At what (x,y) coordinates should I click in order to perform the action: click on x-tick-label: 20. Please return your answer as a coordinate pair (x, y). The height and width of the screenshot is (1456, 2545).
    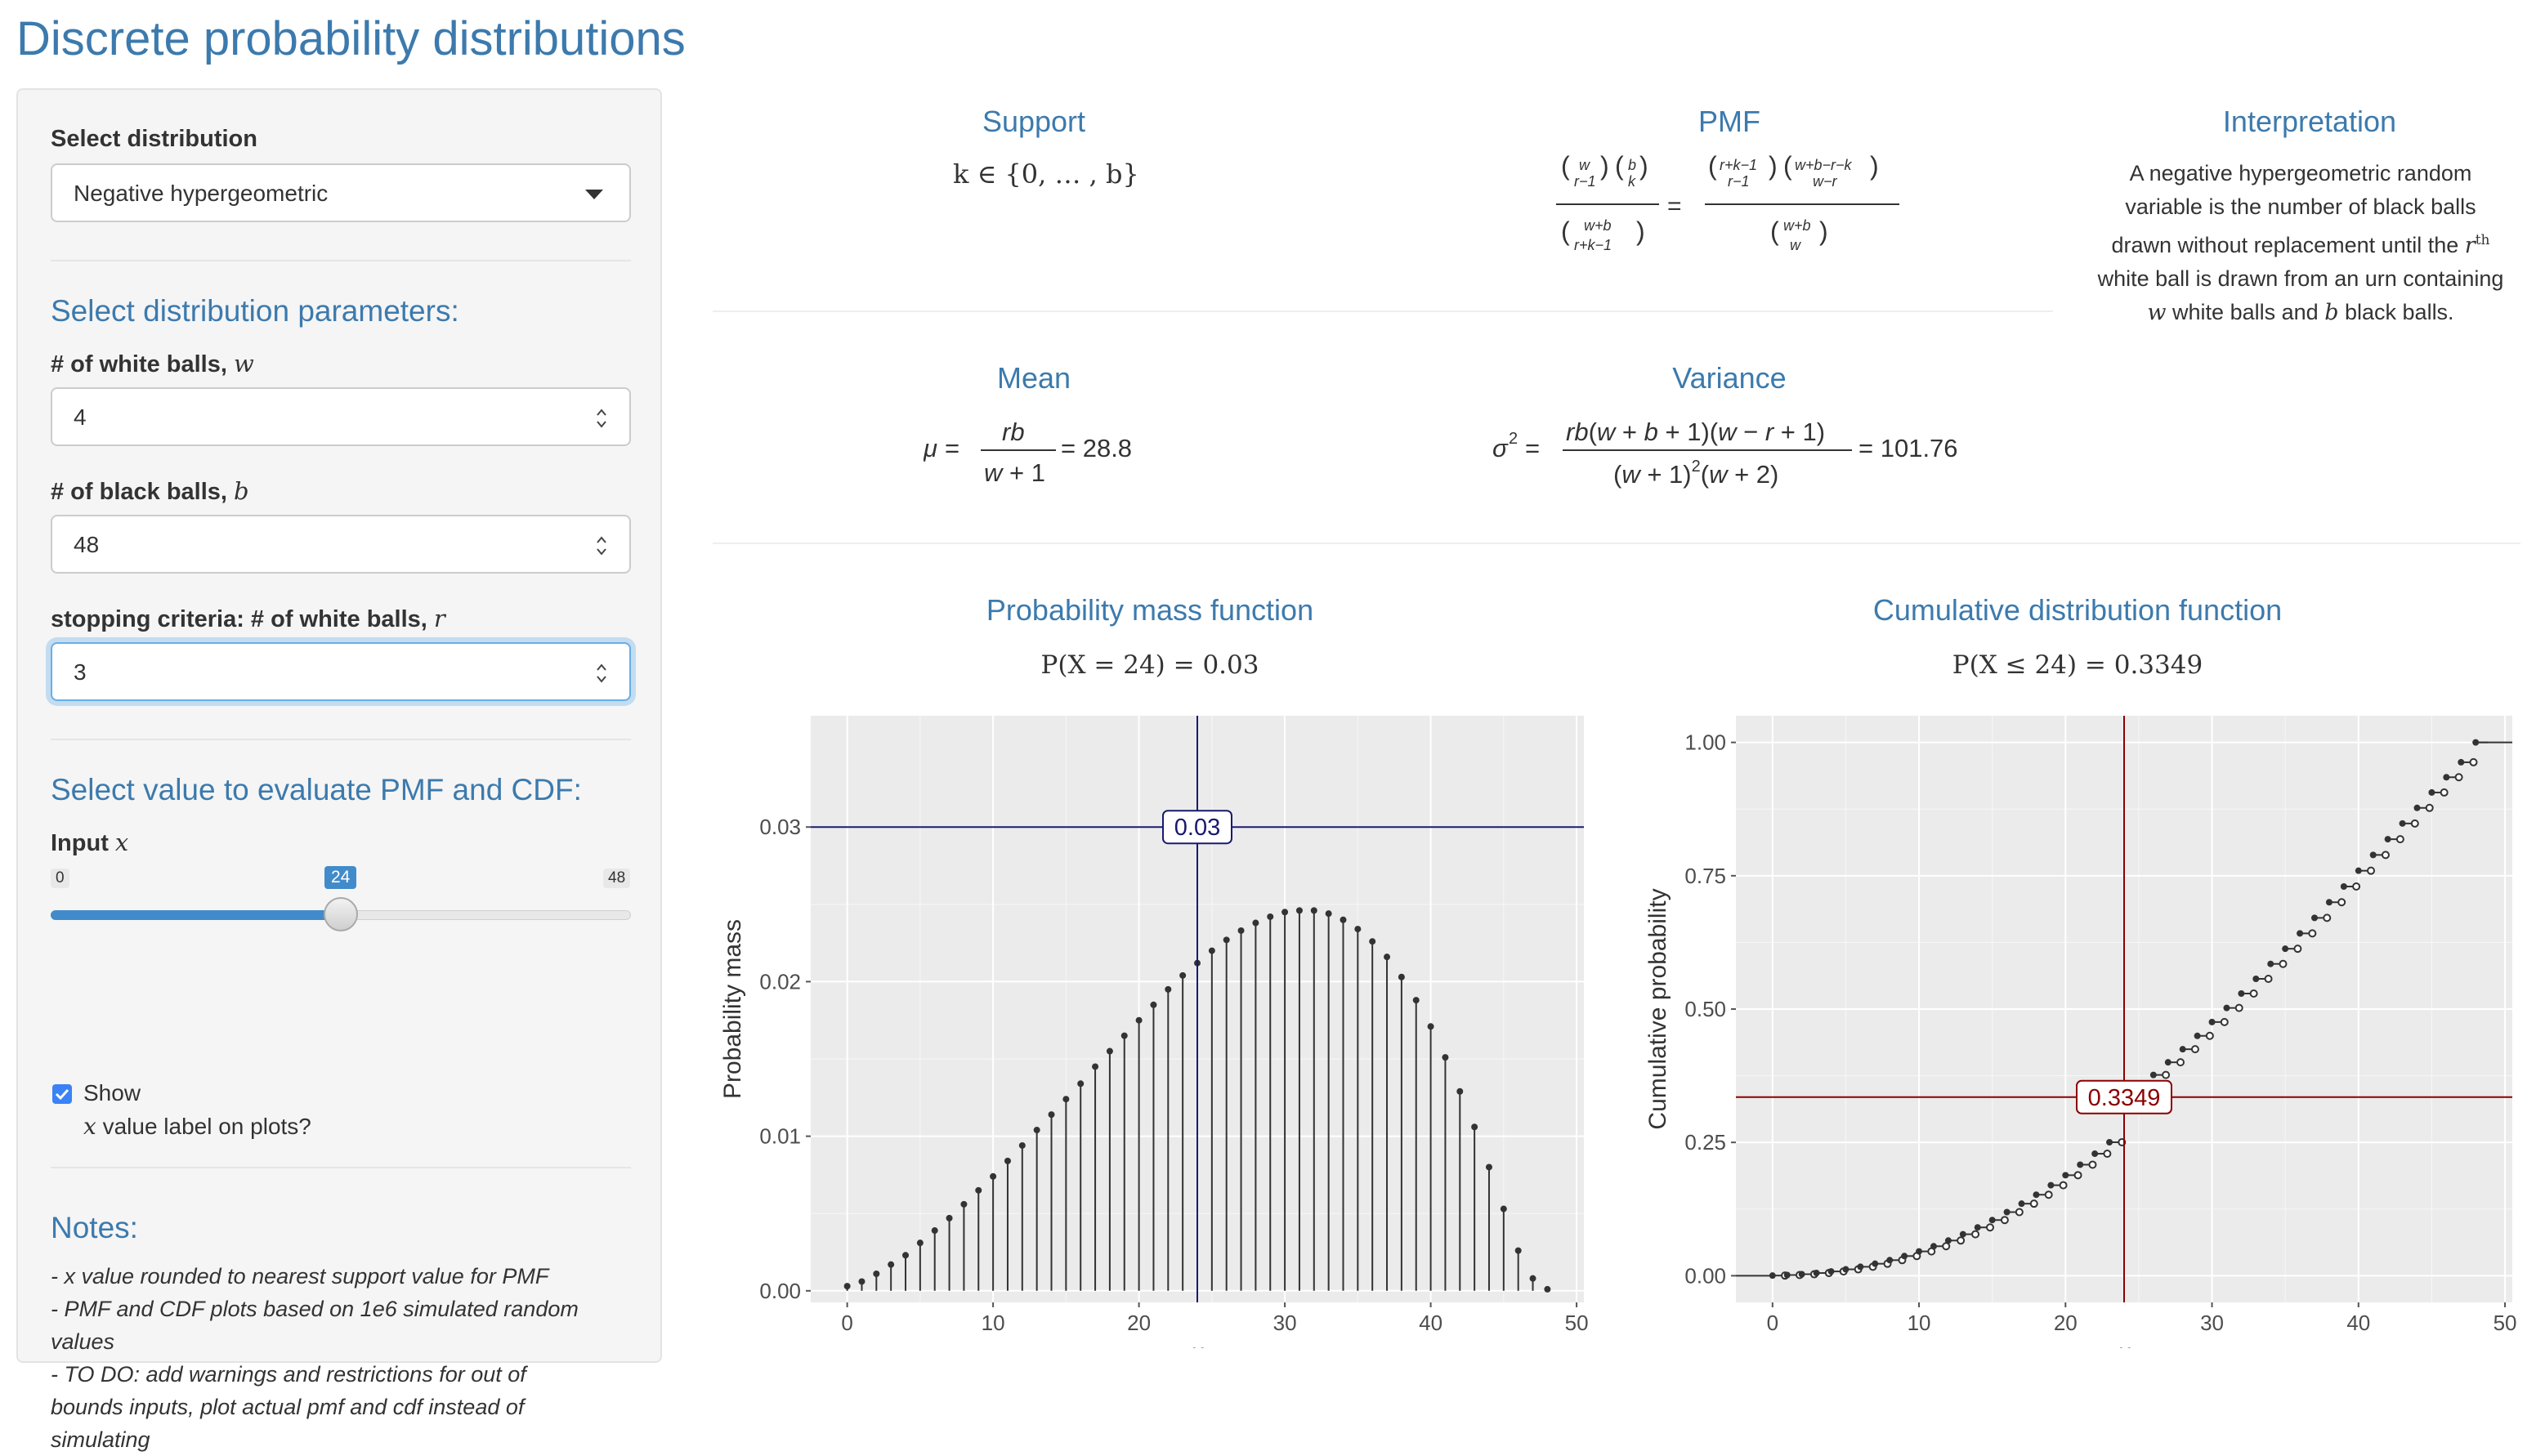
    Looking at the image, I should click on (1139, 1323).